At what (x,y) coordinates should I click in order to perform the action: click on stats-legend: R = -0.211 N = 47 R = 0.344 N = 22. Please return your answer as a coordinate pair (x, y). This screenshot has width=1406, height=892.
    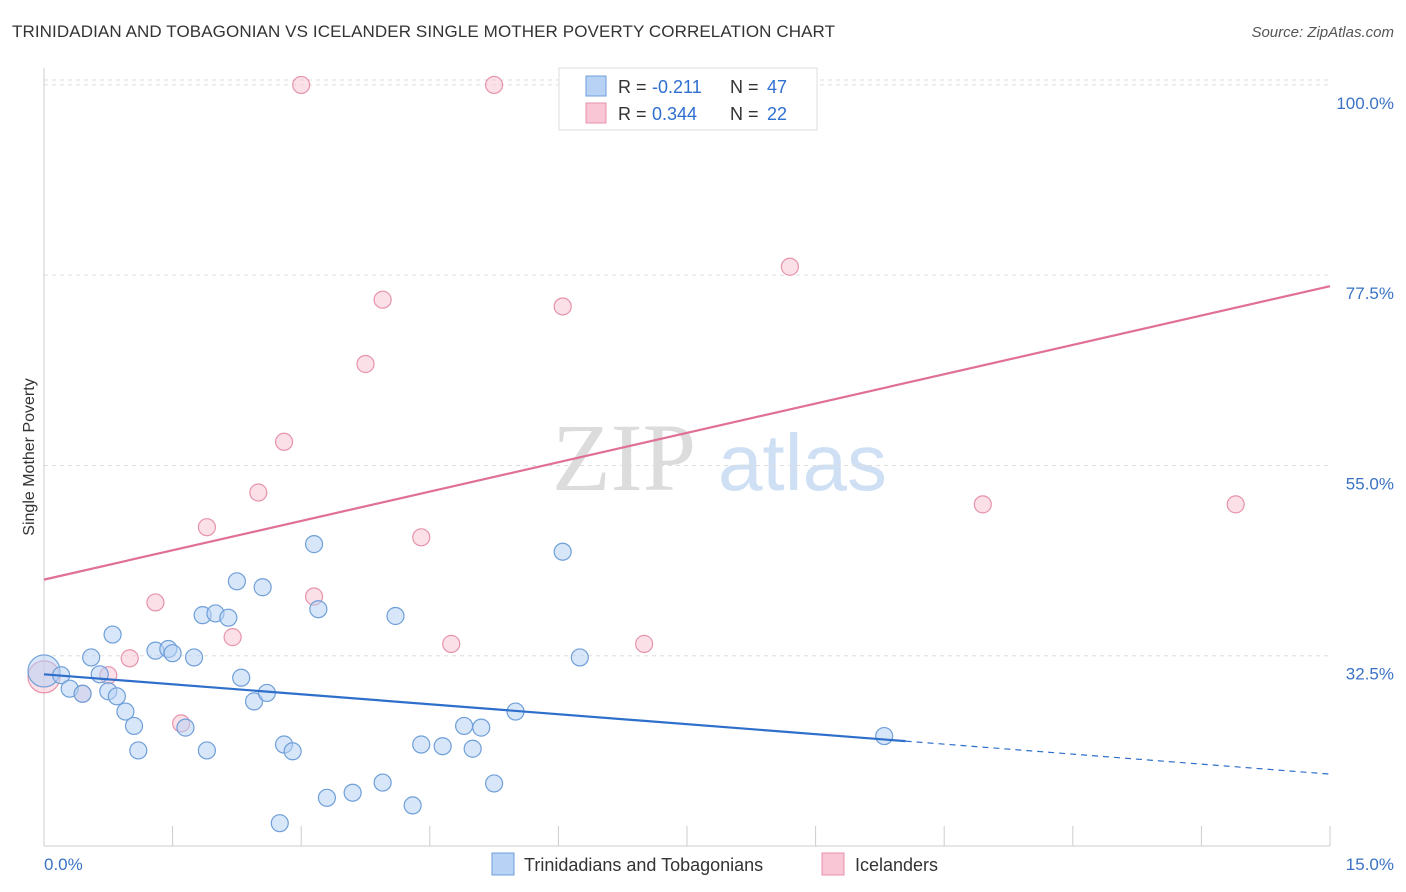
    Looking at the image, I should click on (688, 99).